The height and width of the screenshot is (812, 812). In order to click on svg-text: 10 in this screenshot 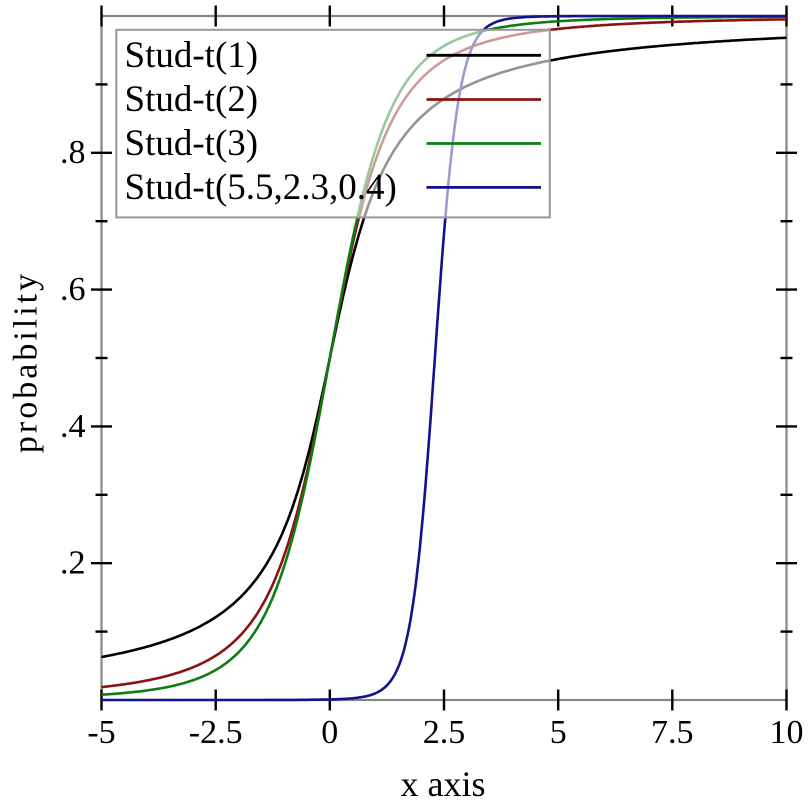, I will do `click(787, 732)`.